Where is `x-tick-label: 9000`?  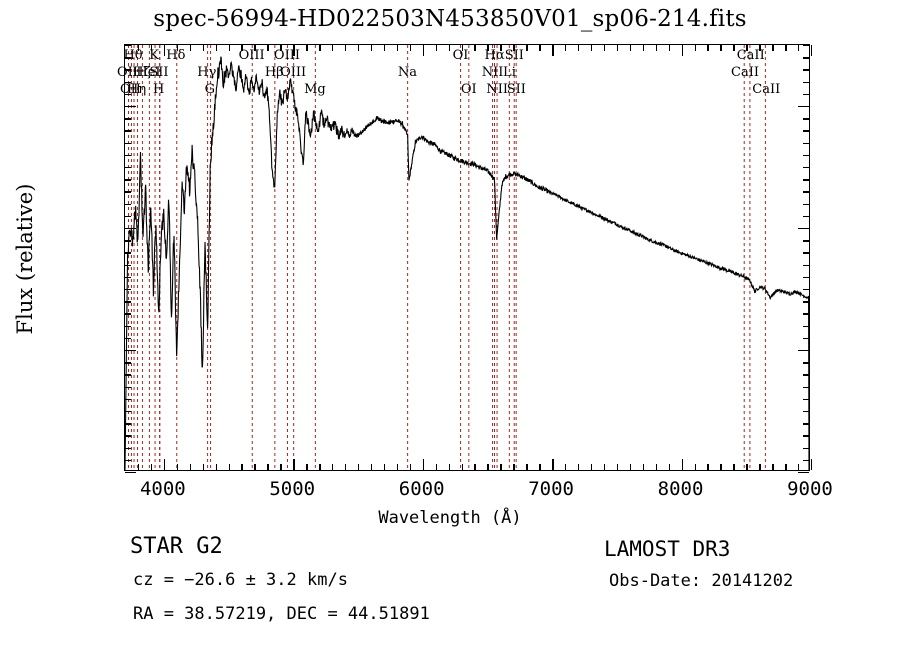 x-tick-label: 9000 is located at coordinates (810, 489).